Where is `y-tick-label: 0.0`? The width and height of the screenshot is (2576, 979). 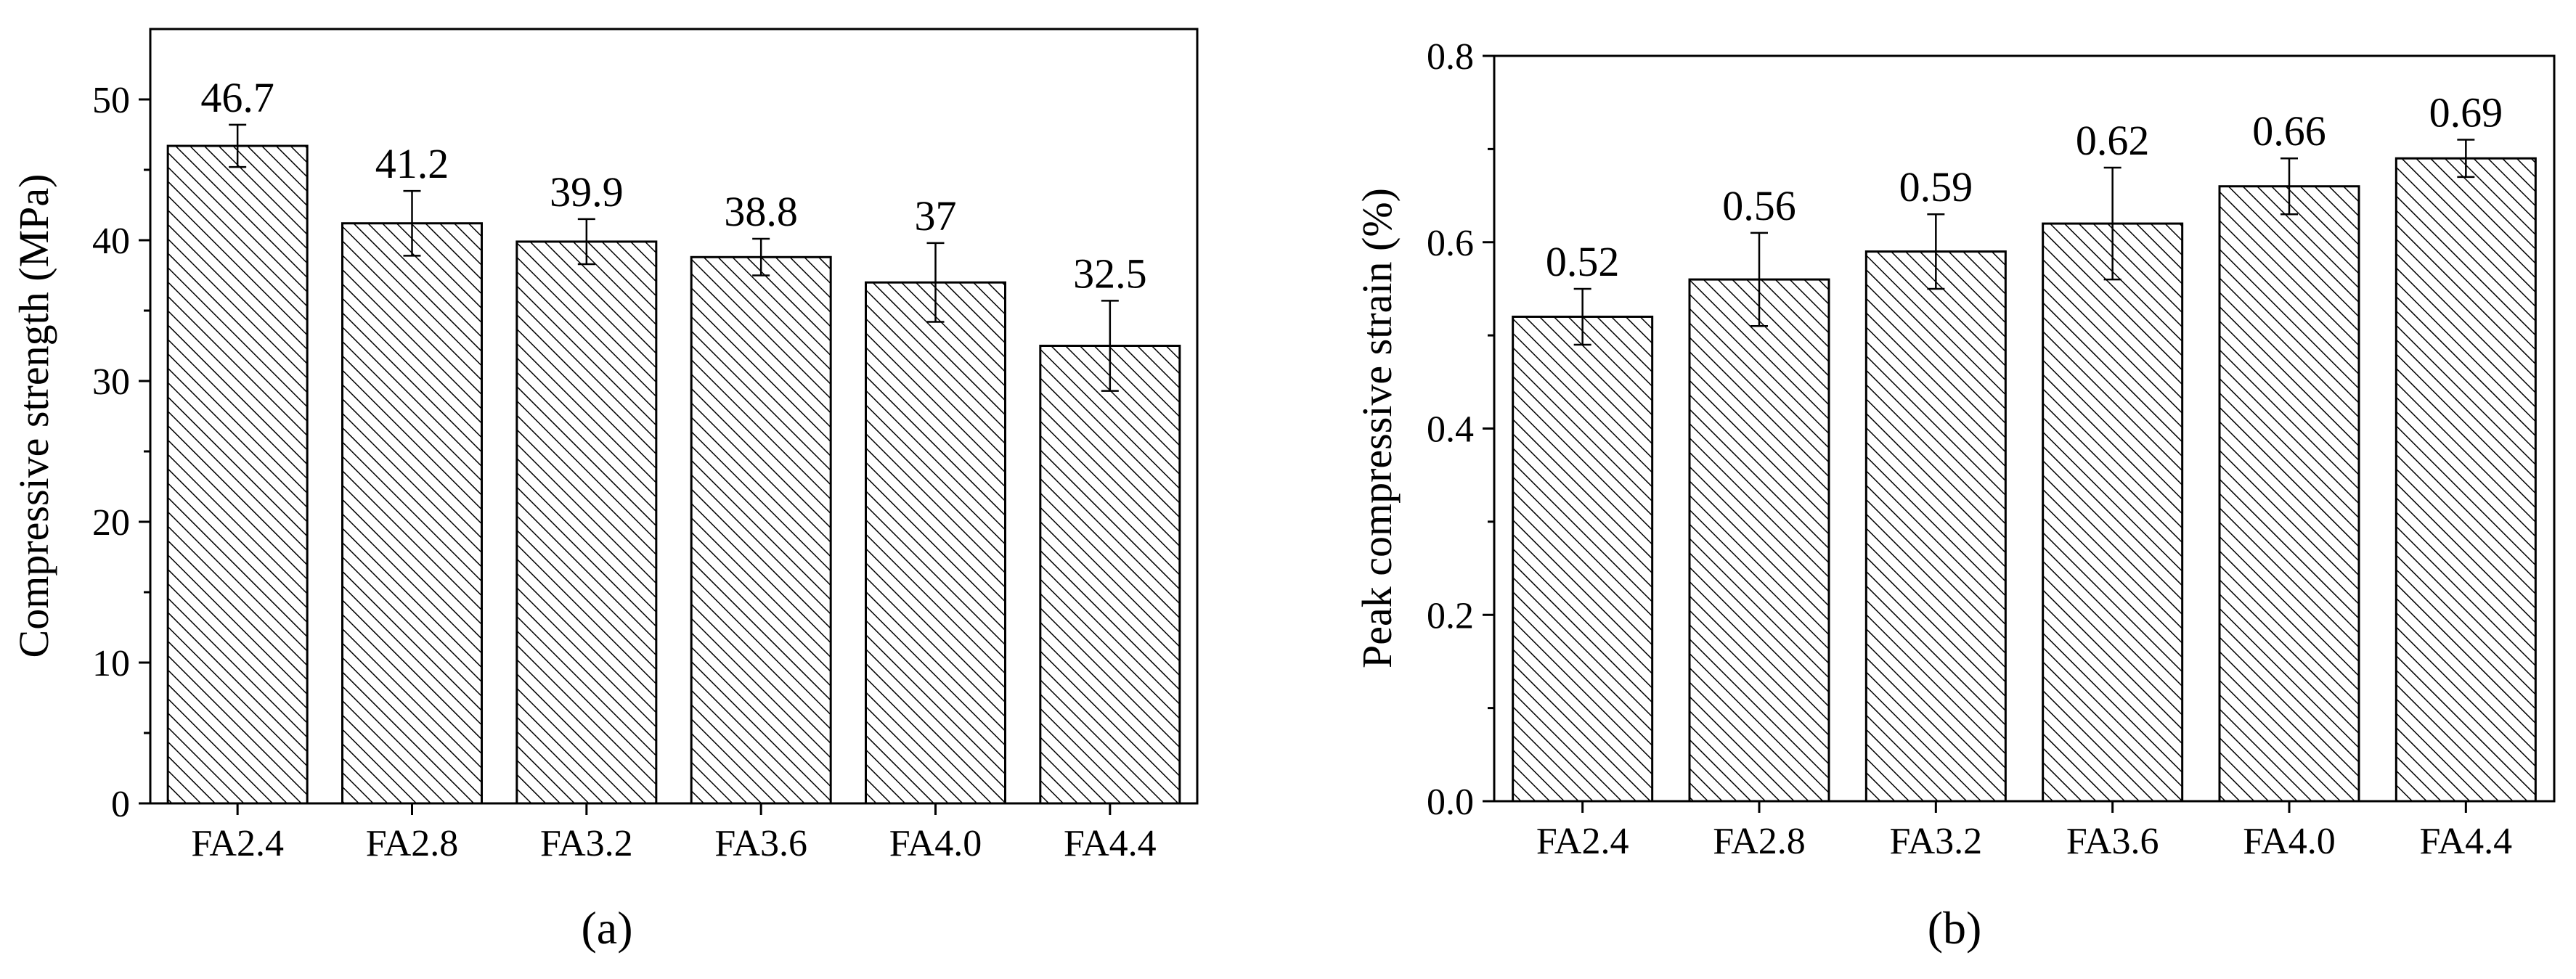 y-tick-label: 0.0 is located at coordinates (1450, 802).